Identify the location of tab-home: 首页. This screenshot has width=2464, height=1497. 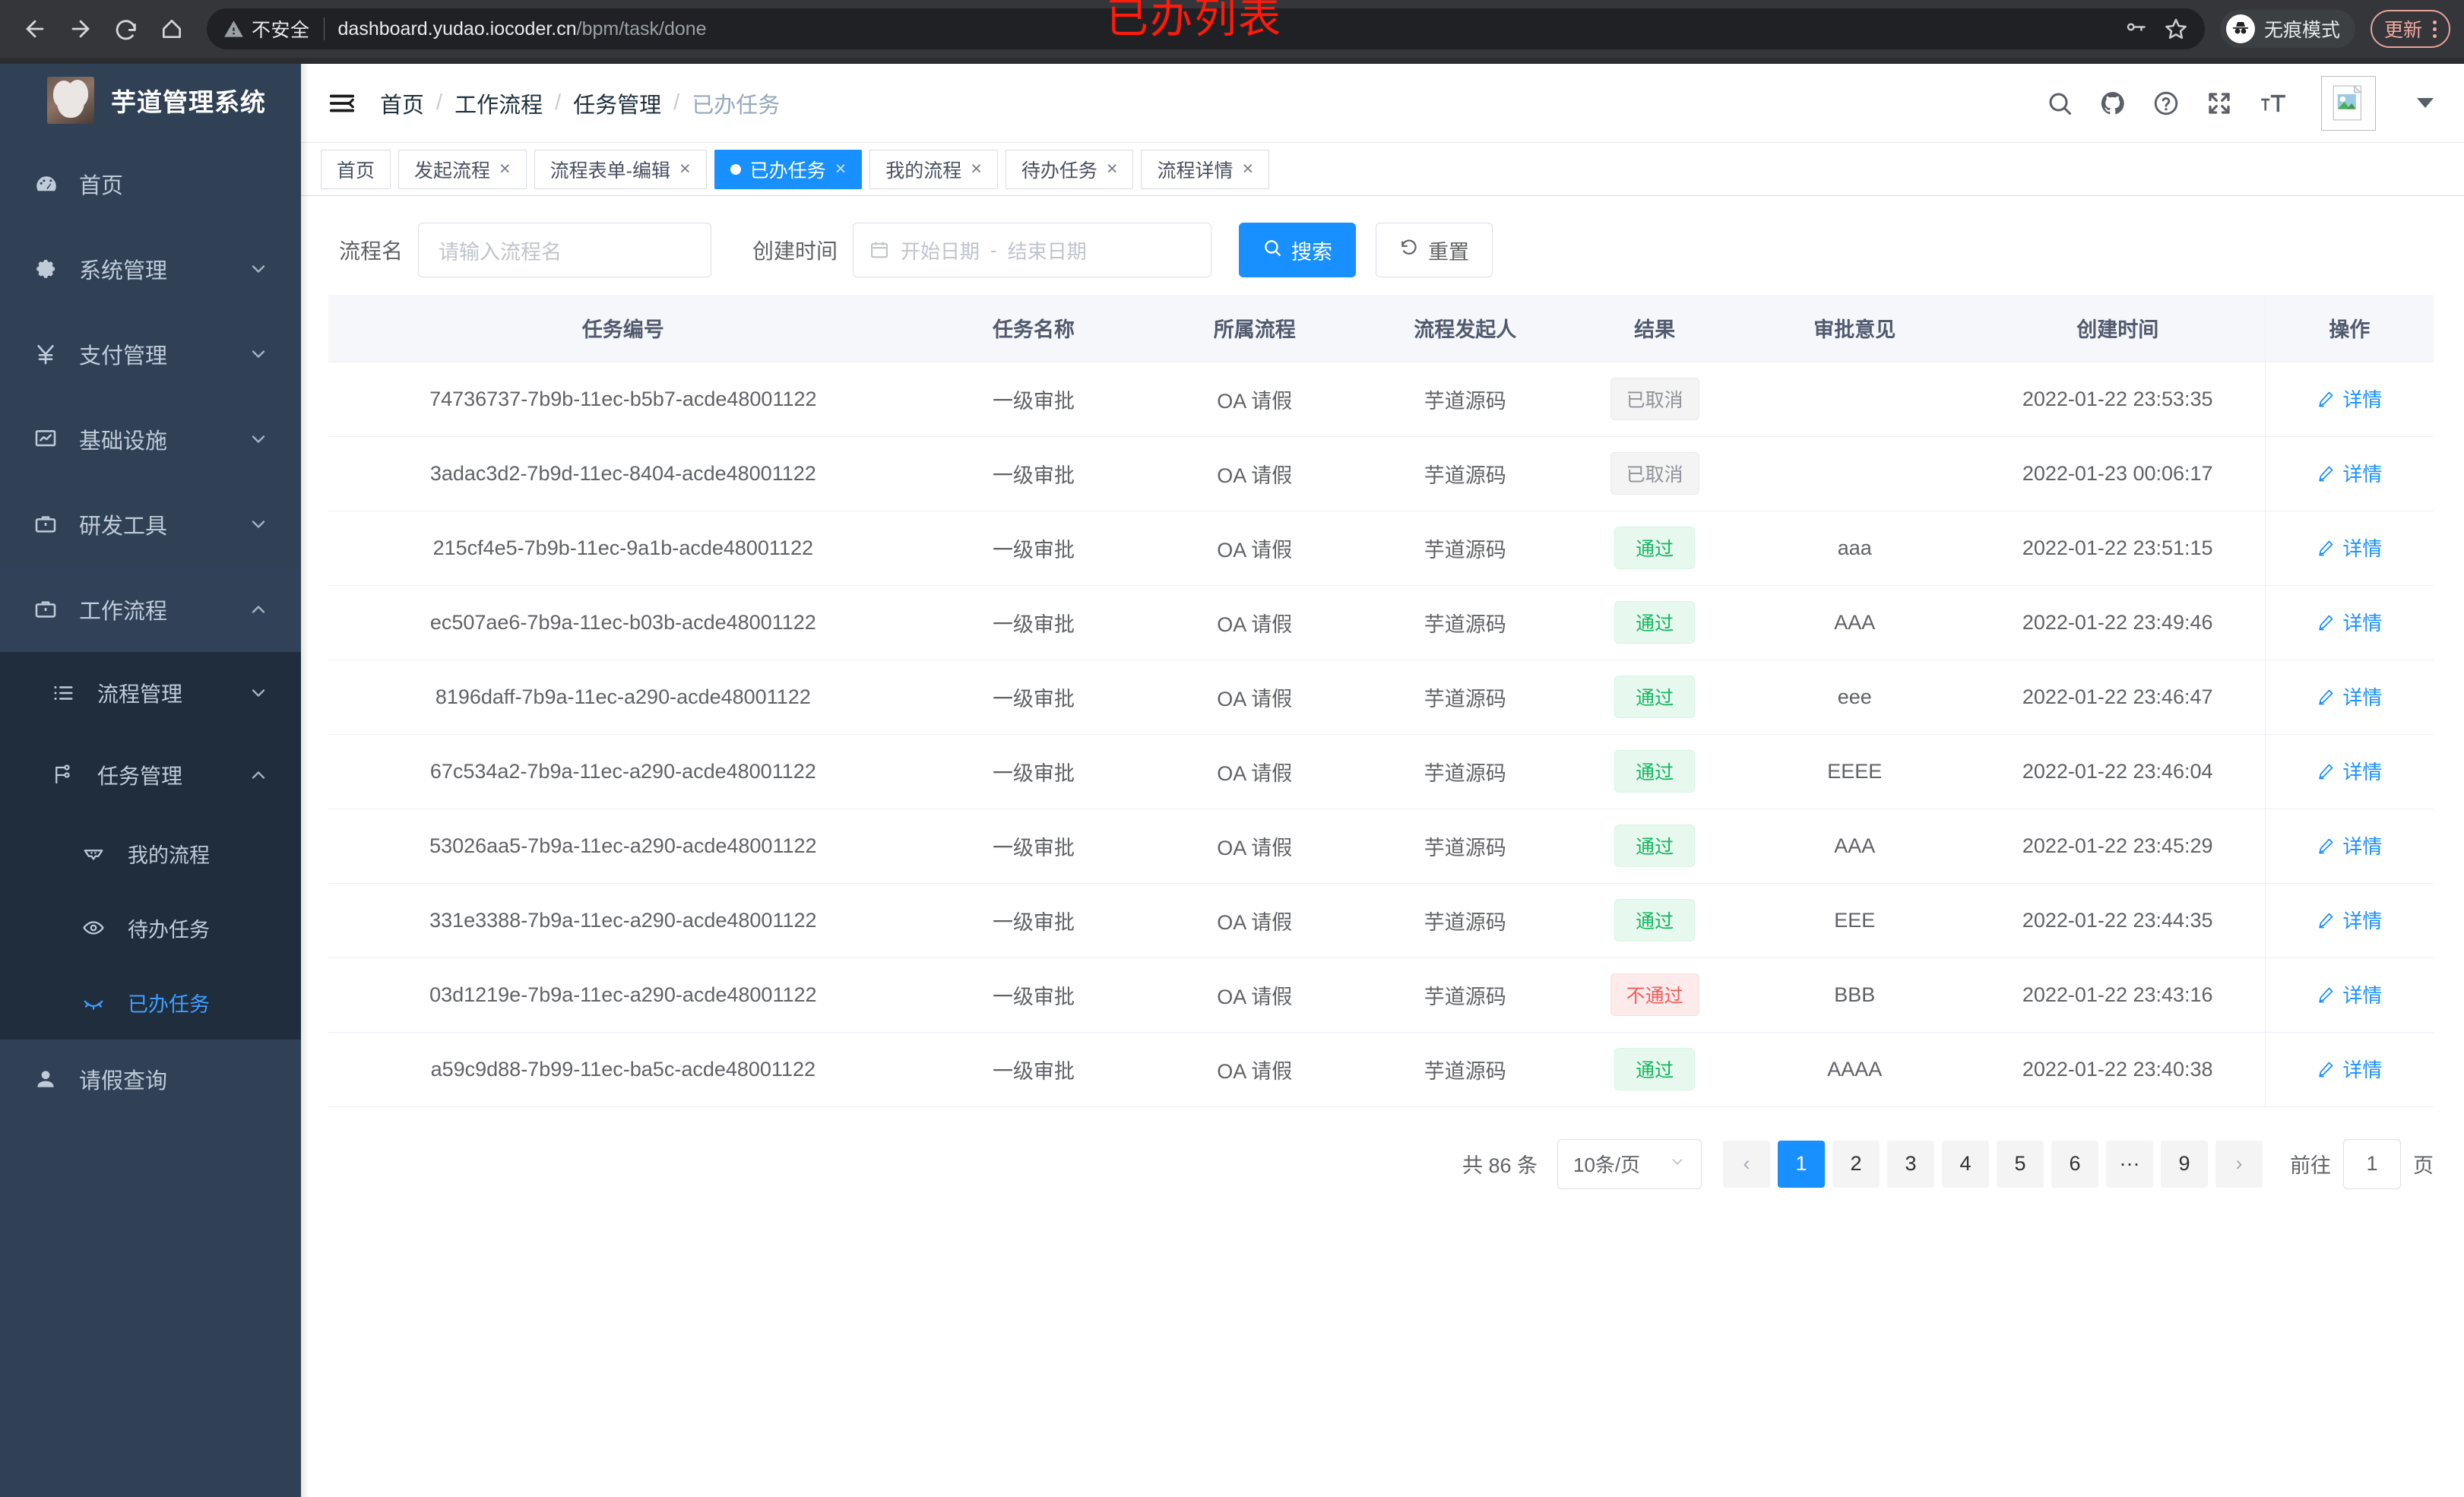
(356, 169).